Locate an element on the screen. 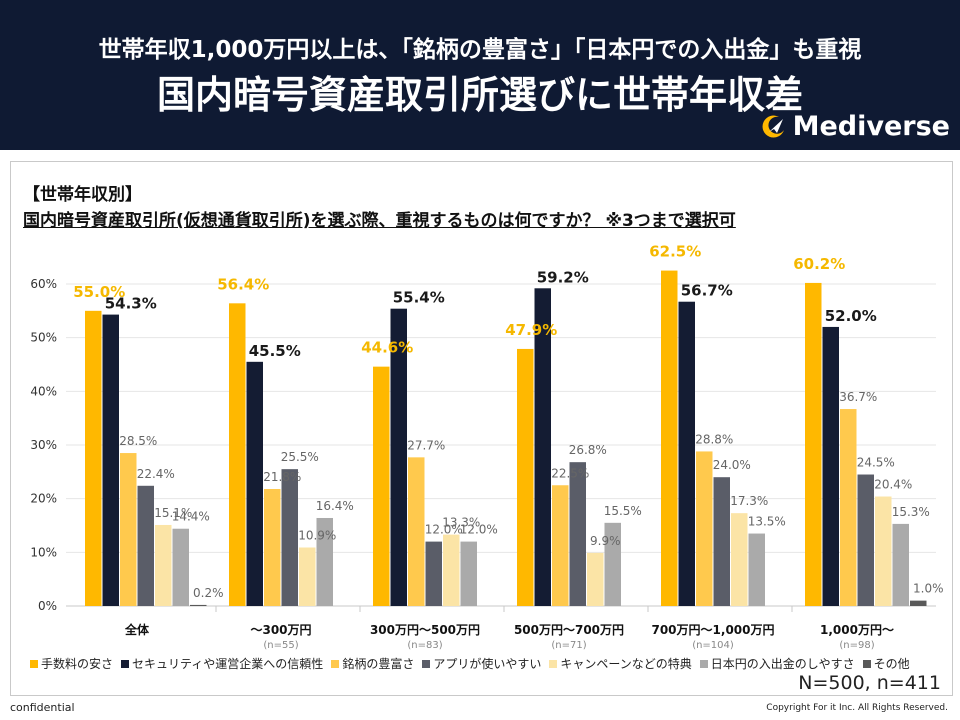 Image resolution: width=960 pixels, height=720 pixels. data-label: 28.5% is located at coordinates (138, 441).